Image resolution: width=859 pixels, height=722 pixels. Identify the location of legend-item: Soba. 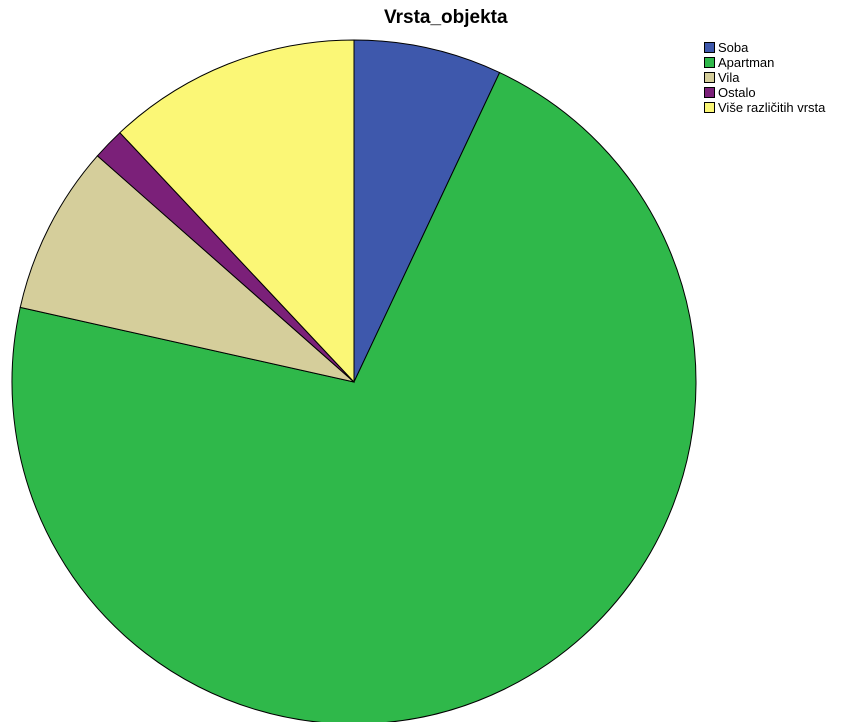
(764, 47).